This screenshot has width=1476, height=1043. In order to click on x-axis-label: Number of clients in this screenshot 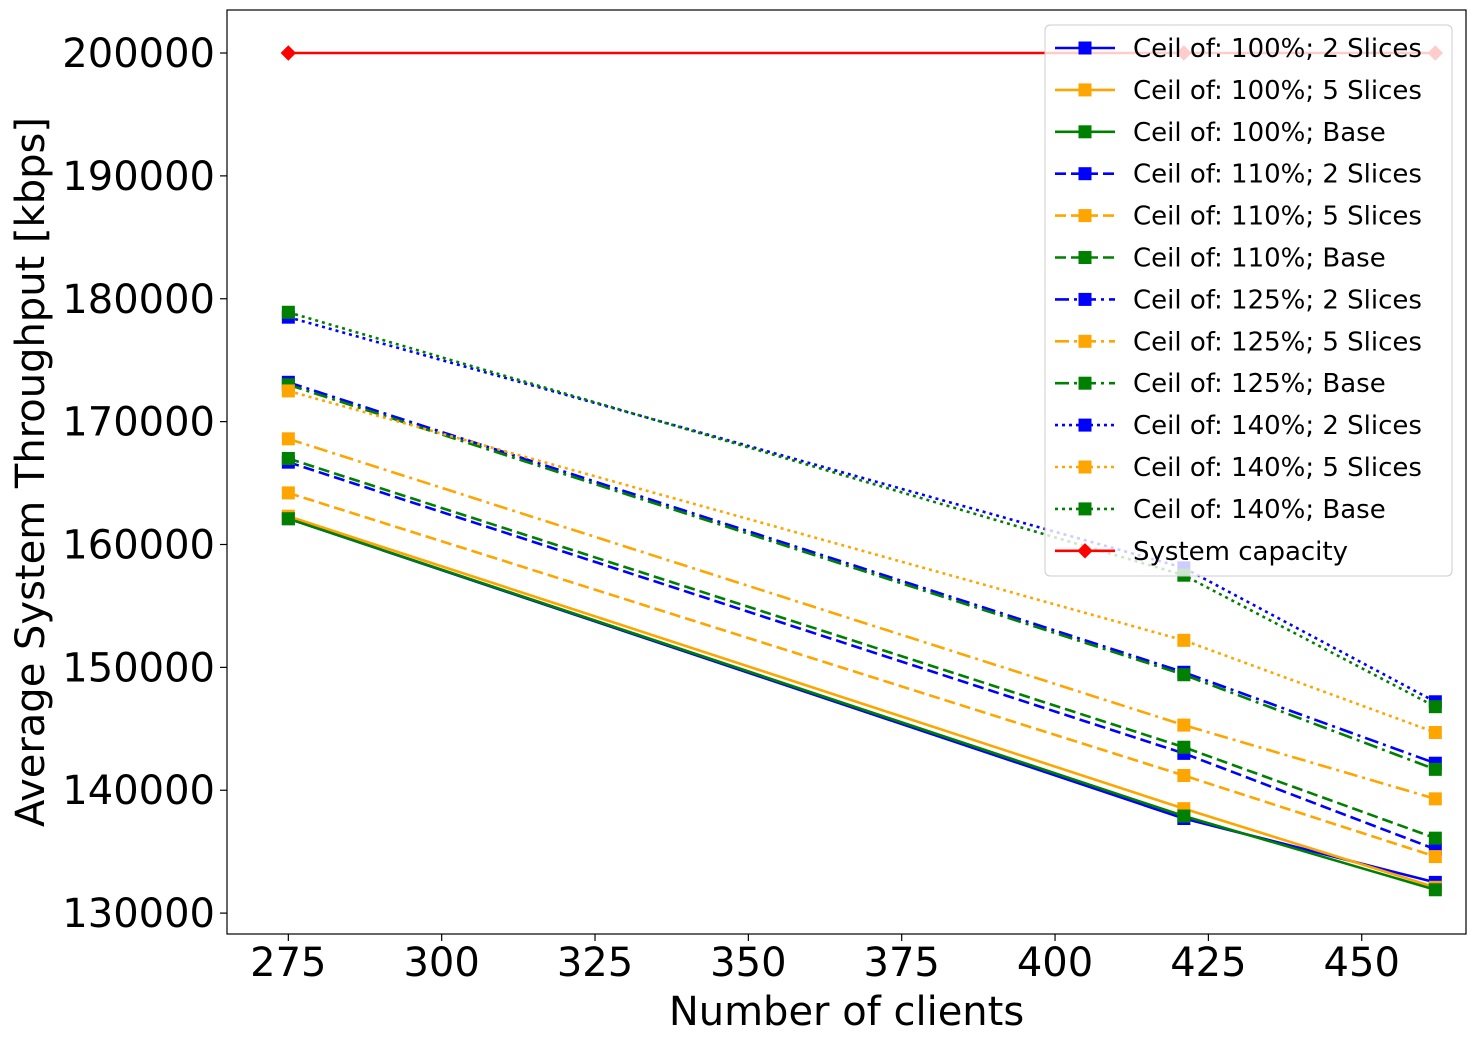, I will do `click(846, 1012)`.